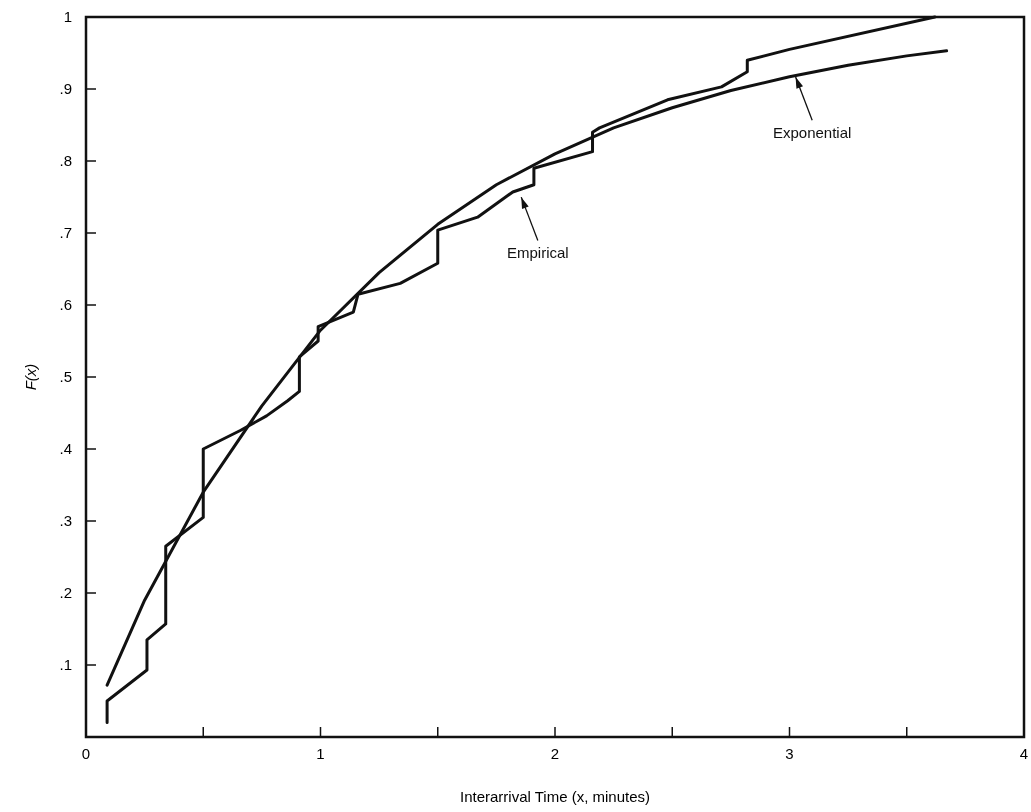  Describe the element at coordinates (65, 592) in the screenshot. I see `y-tick-label: .2` at that location.